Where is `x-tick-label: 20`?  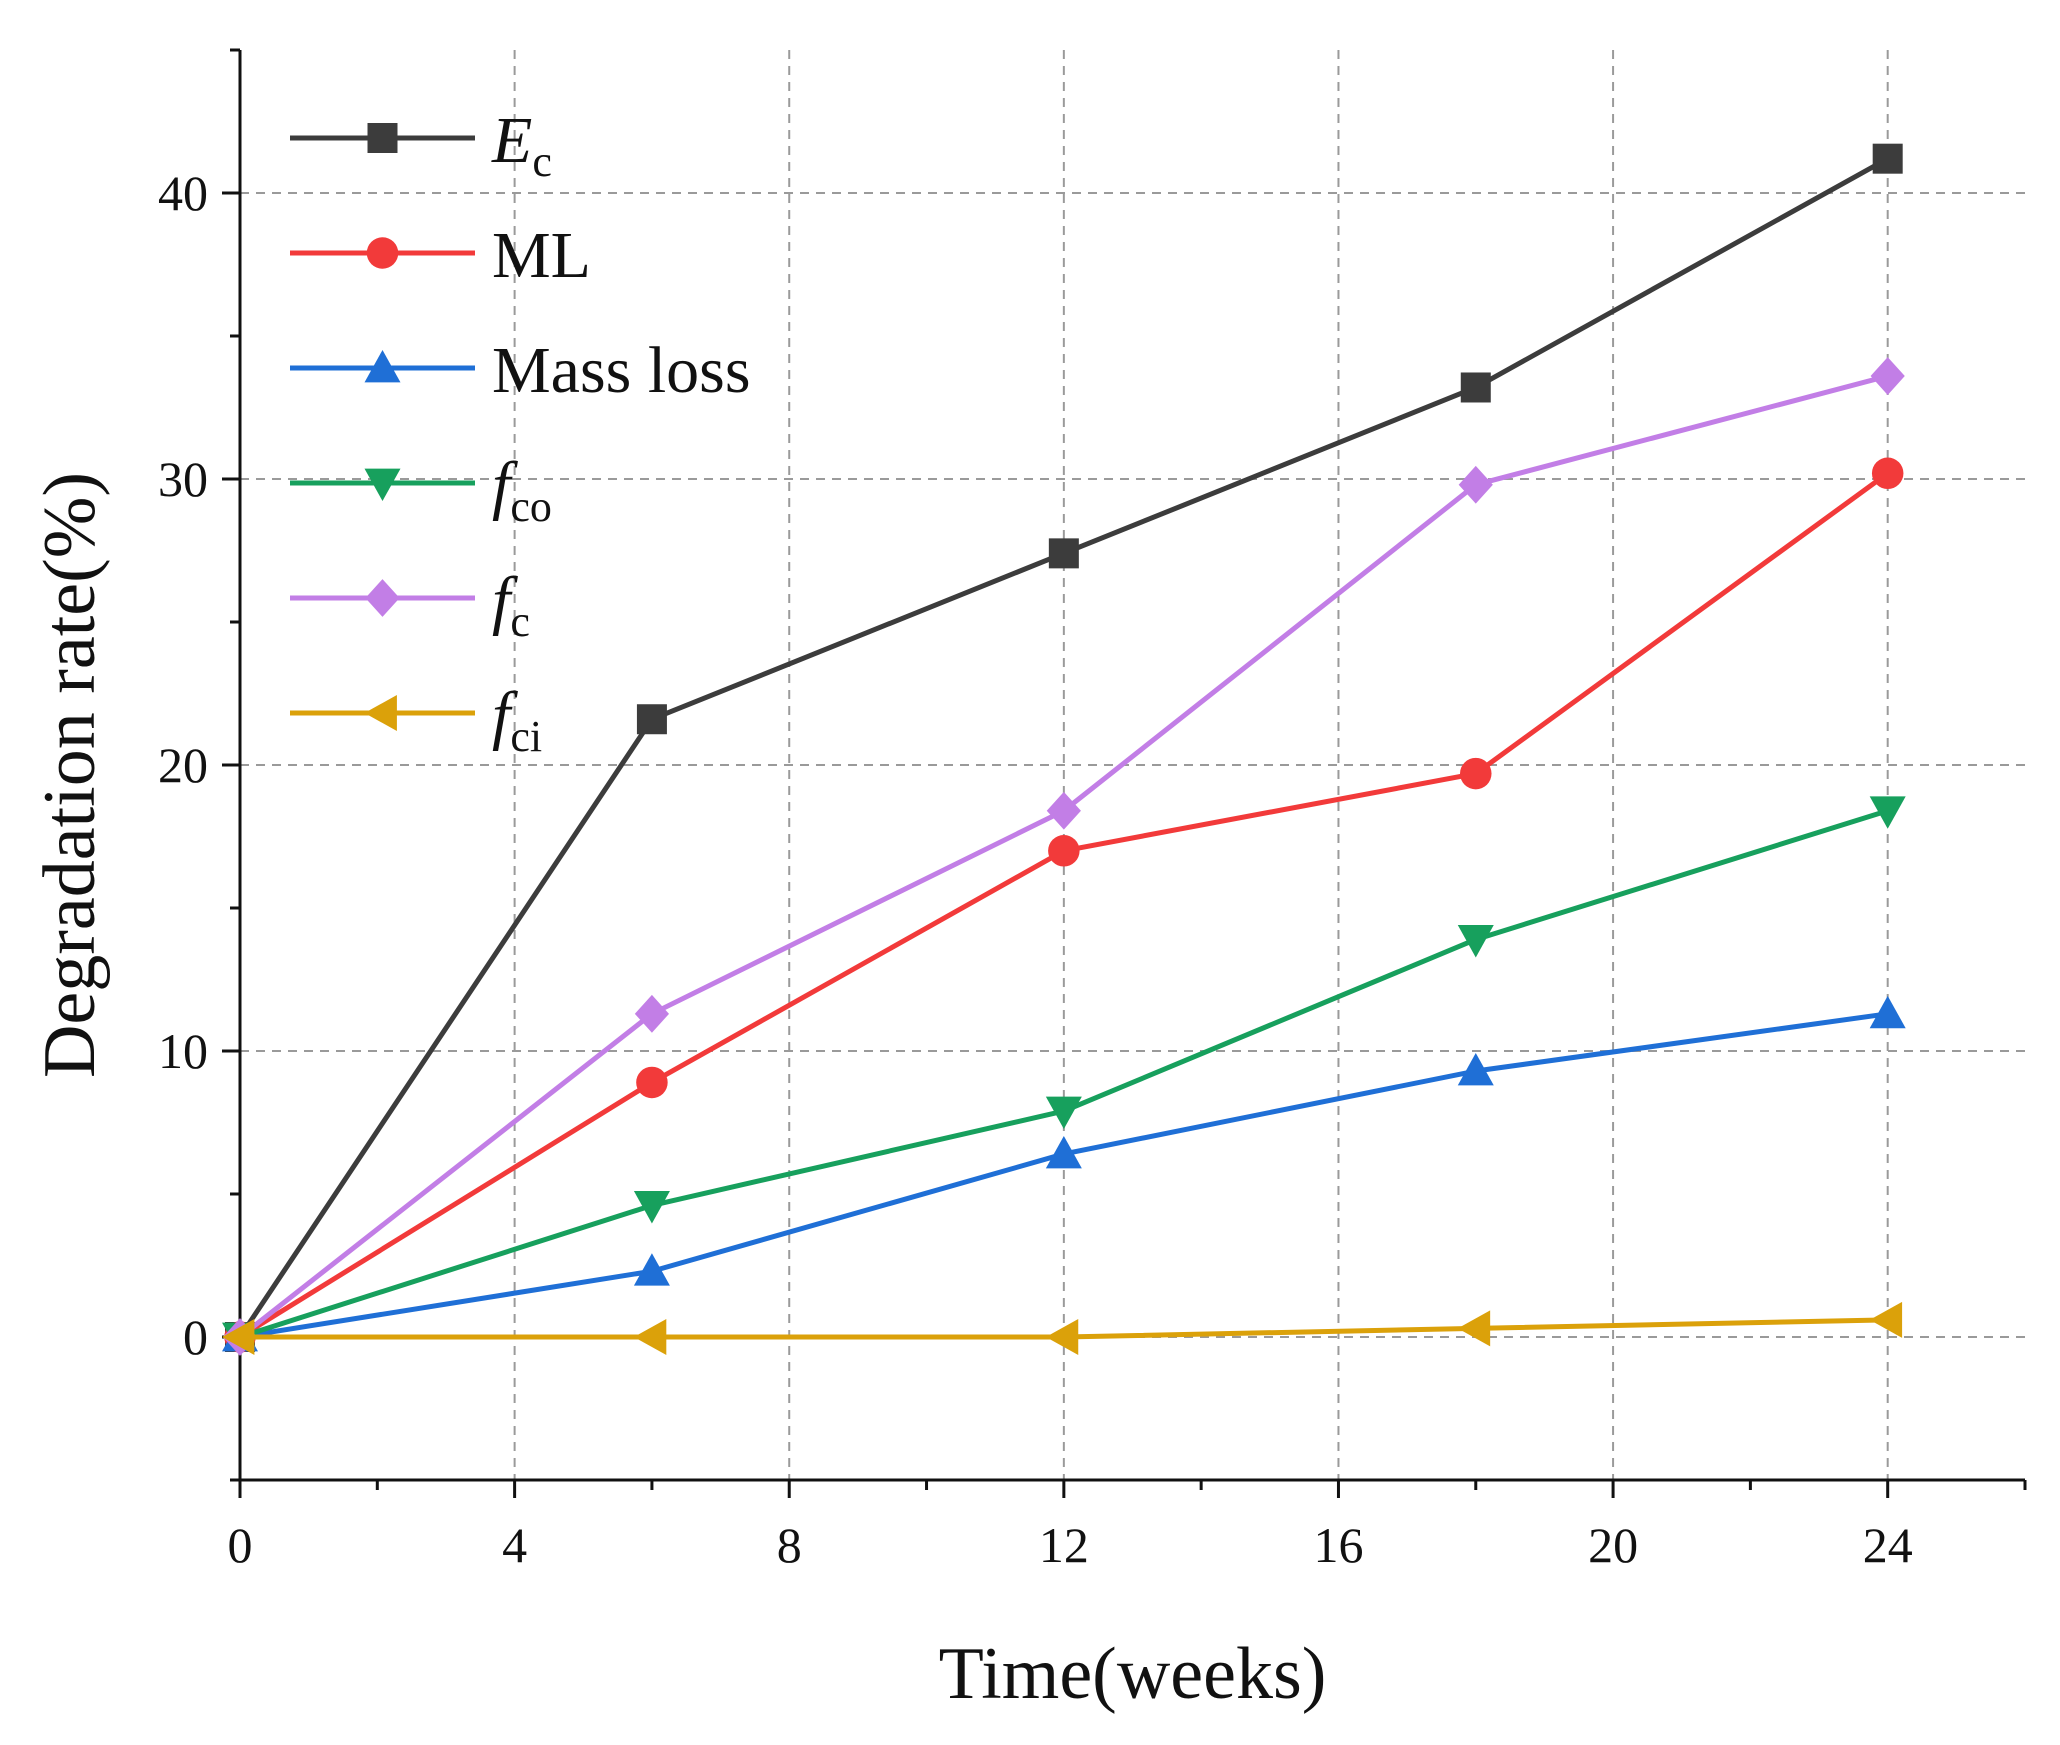 x-tick-label: 20 is located at coordinates (1613, 1545).